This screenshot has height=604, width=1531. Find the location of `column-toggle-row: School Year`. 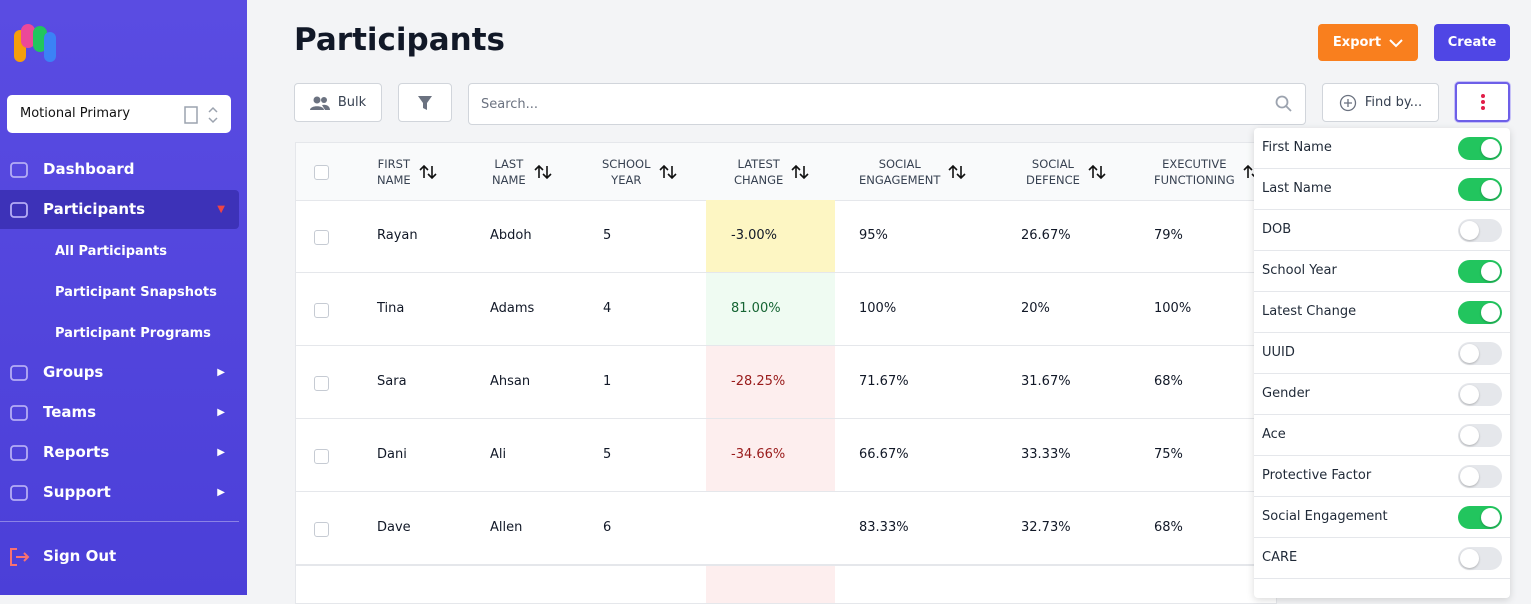

column-toggle-row: School Year is located at coordinates (1382, 271).